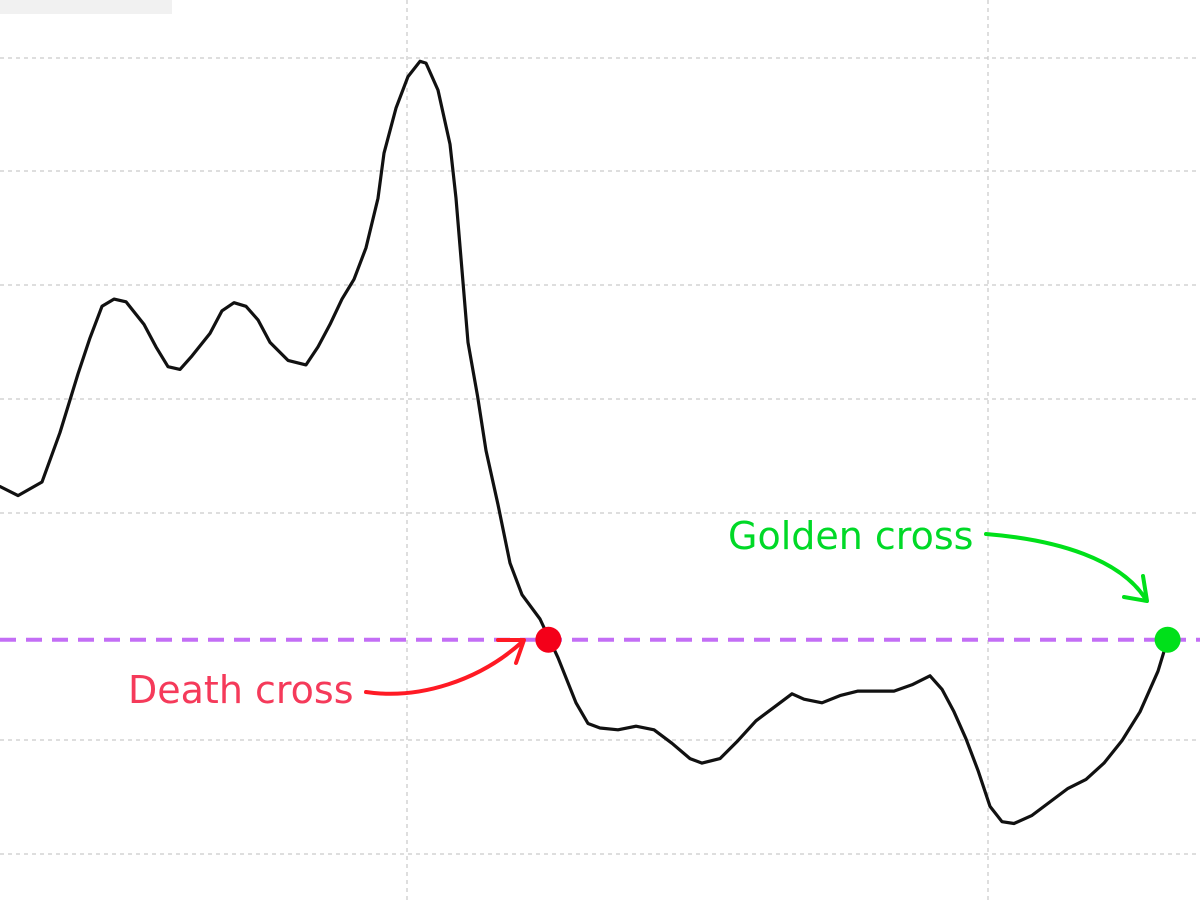 The width and height of the screenshot is (1200, 901). I want to click on golden-cross-label: Golden cross, so click(850, 536).